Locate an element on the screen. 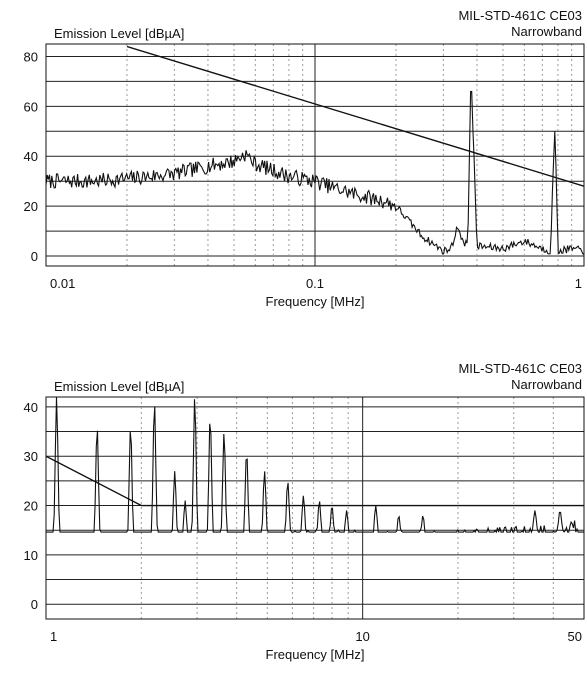 This screenshot has height=692, width=586. x-tick-label: 0.1 is located at coordinates (315, 283).